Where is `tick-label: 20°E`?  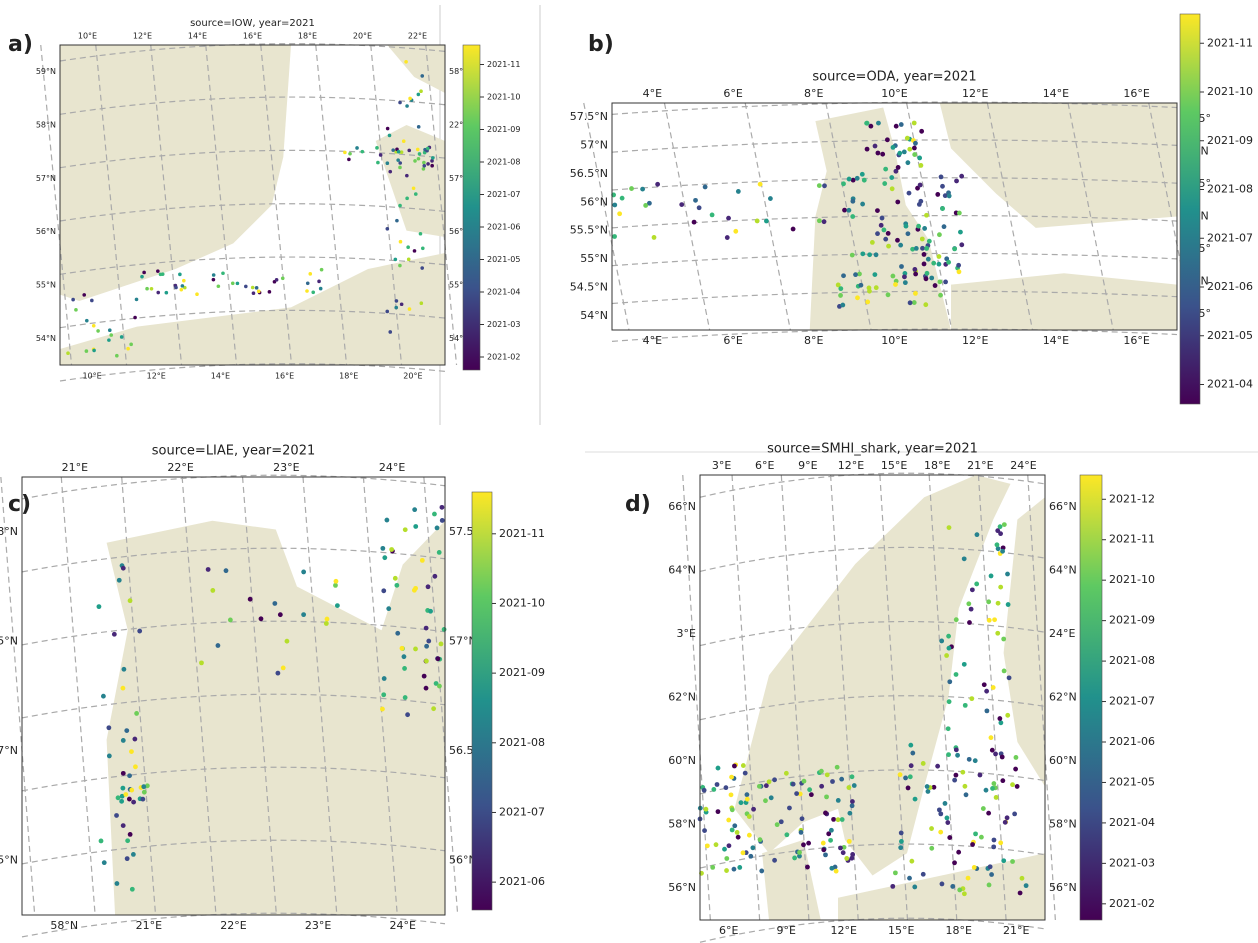 tick-label: 20°E is located at coordinates (412, 376).